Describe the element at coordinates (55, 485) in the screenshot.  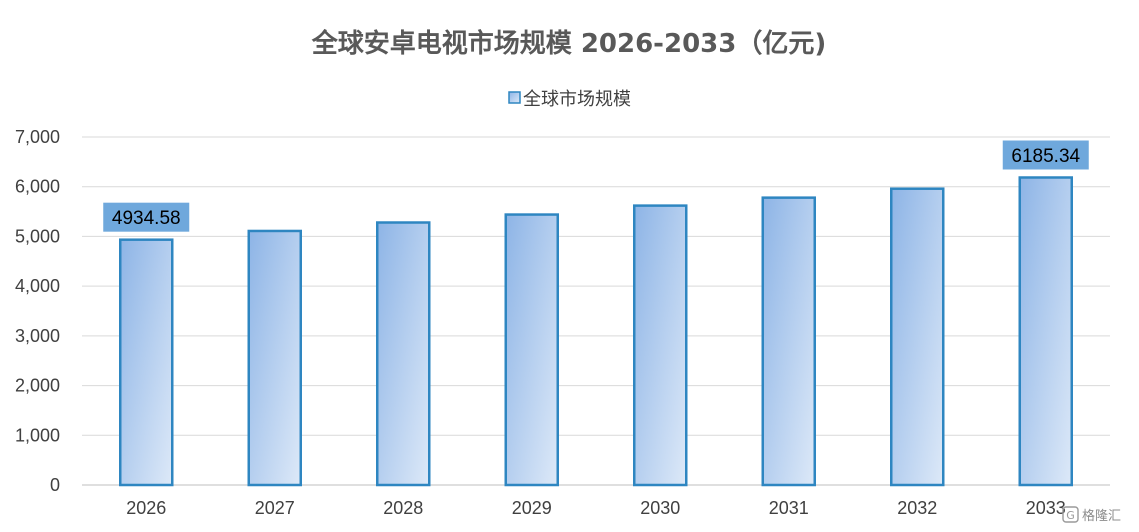
I see `y-tick-label: 0` at that location.